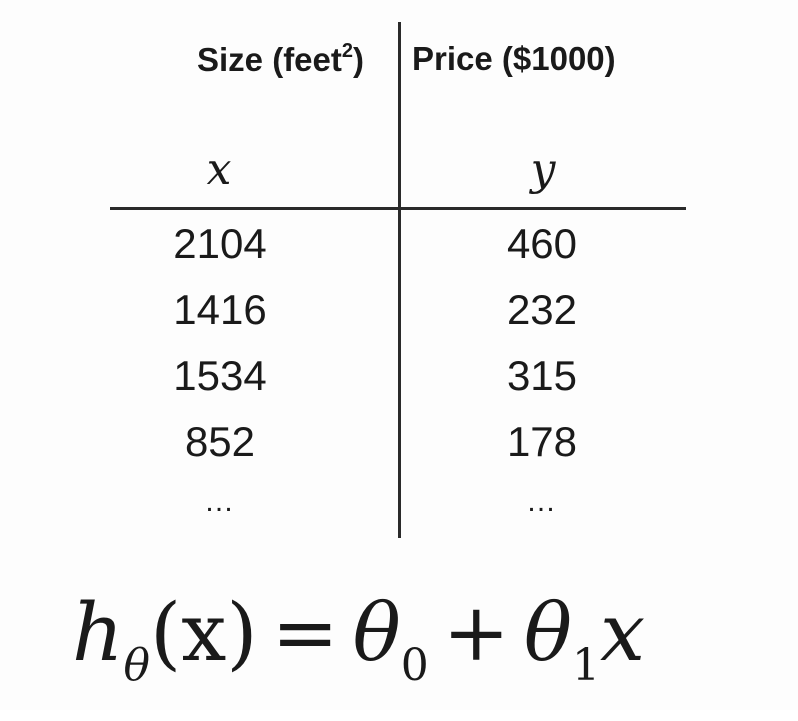 This screenshot has width=798, height=721. What do you see at coordinates (305, 632) in the screenshot?
I see `formula-equals: =` at bounding box center [305, 632].